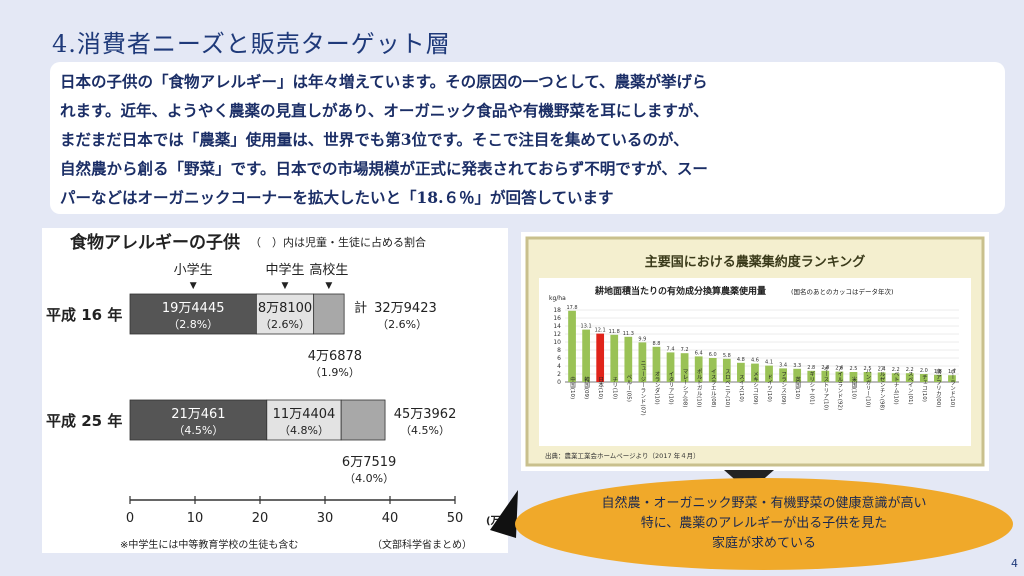 The height and width of the screenshot is (576, 1024). What do you see at coordinates (285, 324) in the screenshot?
I see `allergy-pct-label: （2.6%）` at bounding box center [285, 324].